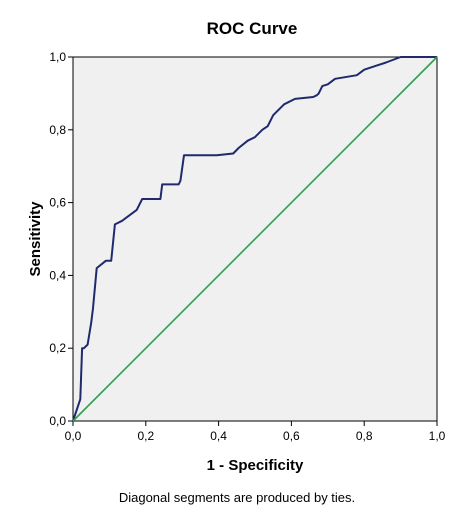 This screenshot has height=532, width=473. I want to click on y-tick-label: 0,2, so click(57, 348).